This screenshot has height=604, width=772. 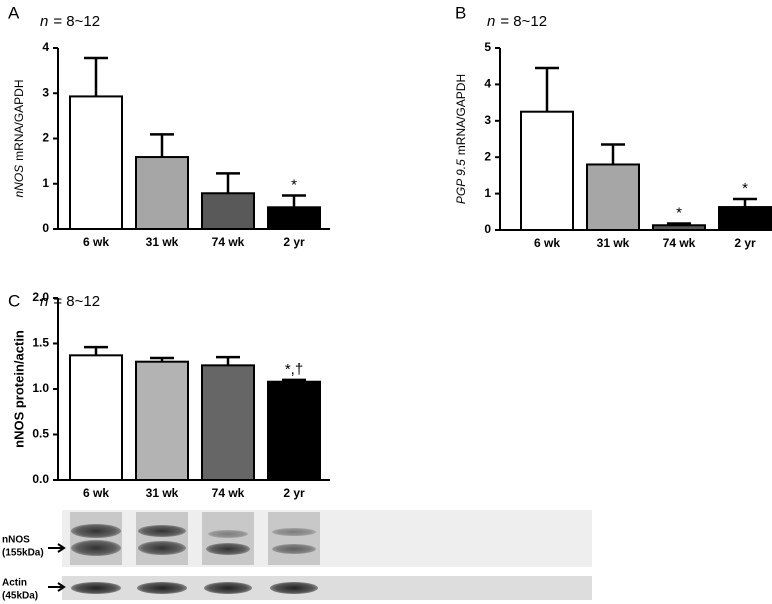 I want to click on arrow, so click(x=57, y=567).